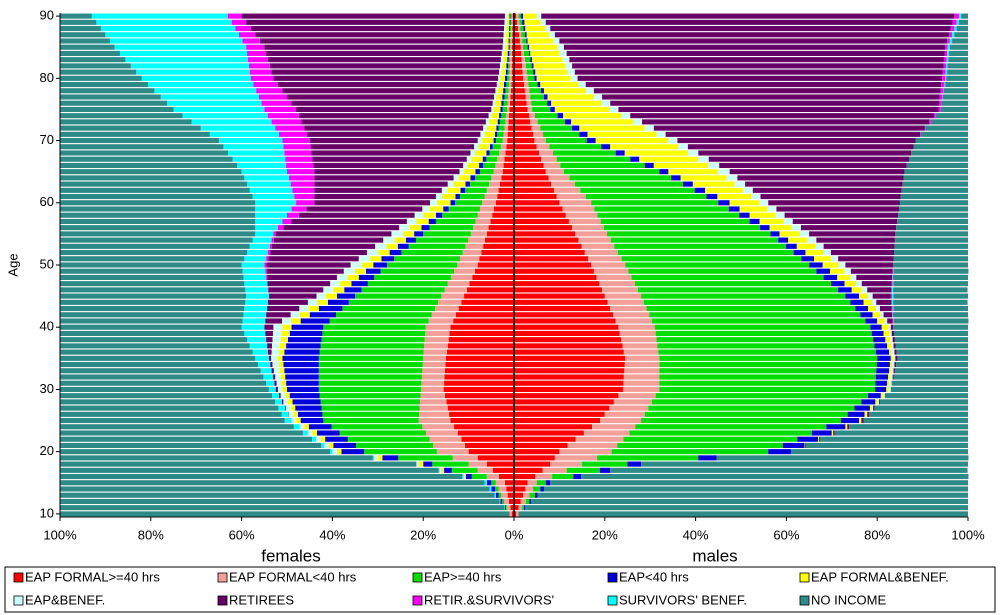 The width and height of the screenshot is (1000, 615). What do you see at coordinates (463, 576) in the screenshot?
I see `legend-label: EAP>=40 hrs` at bounding box center [463, 576].